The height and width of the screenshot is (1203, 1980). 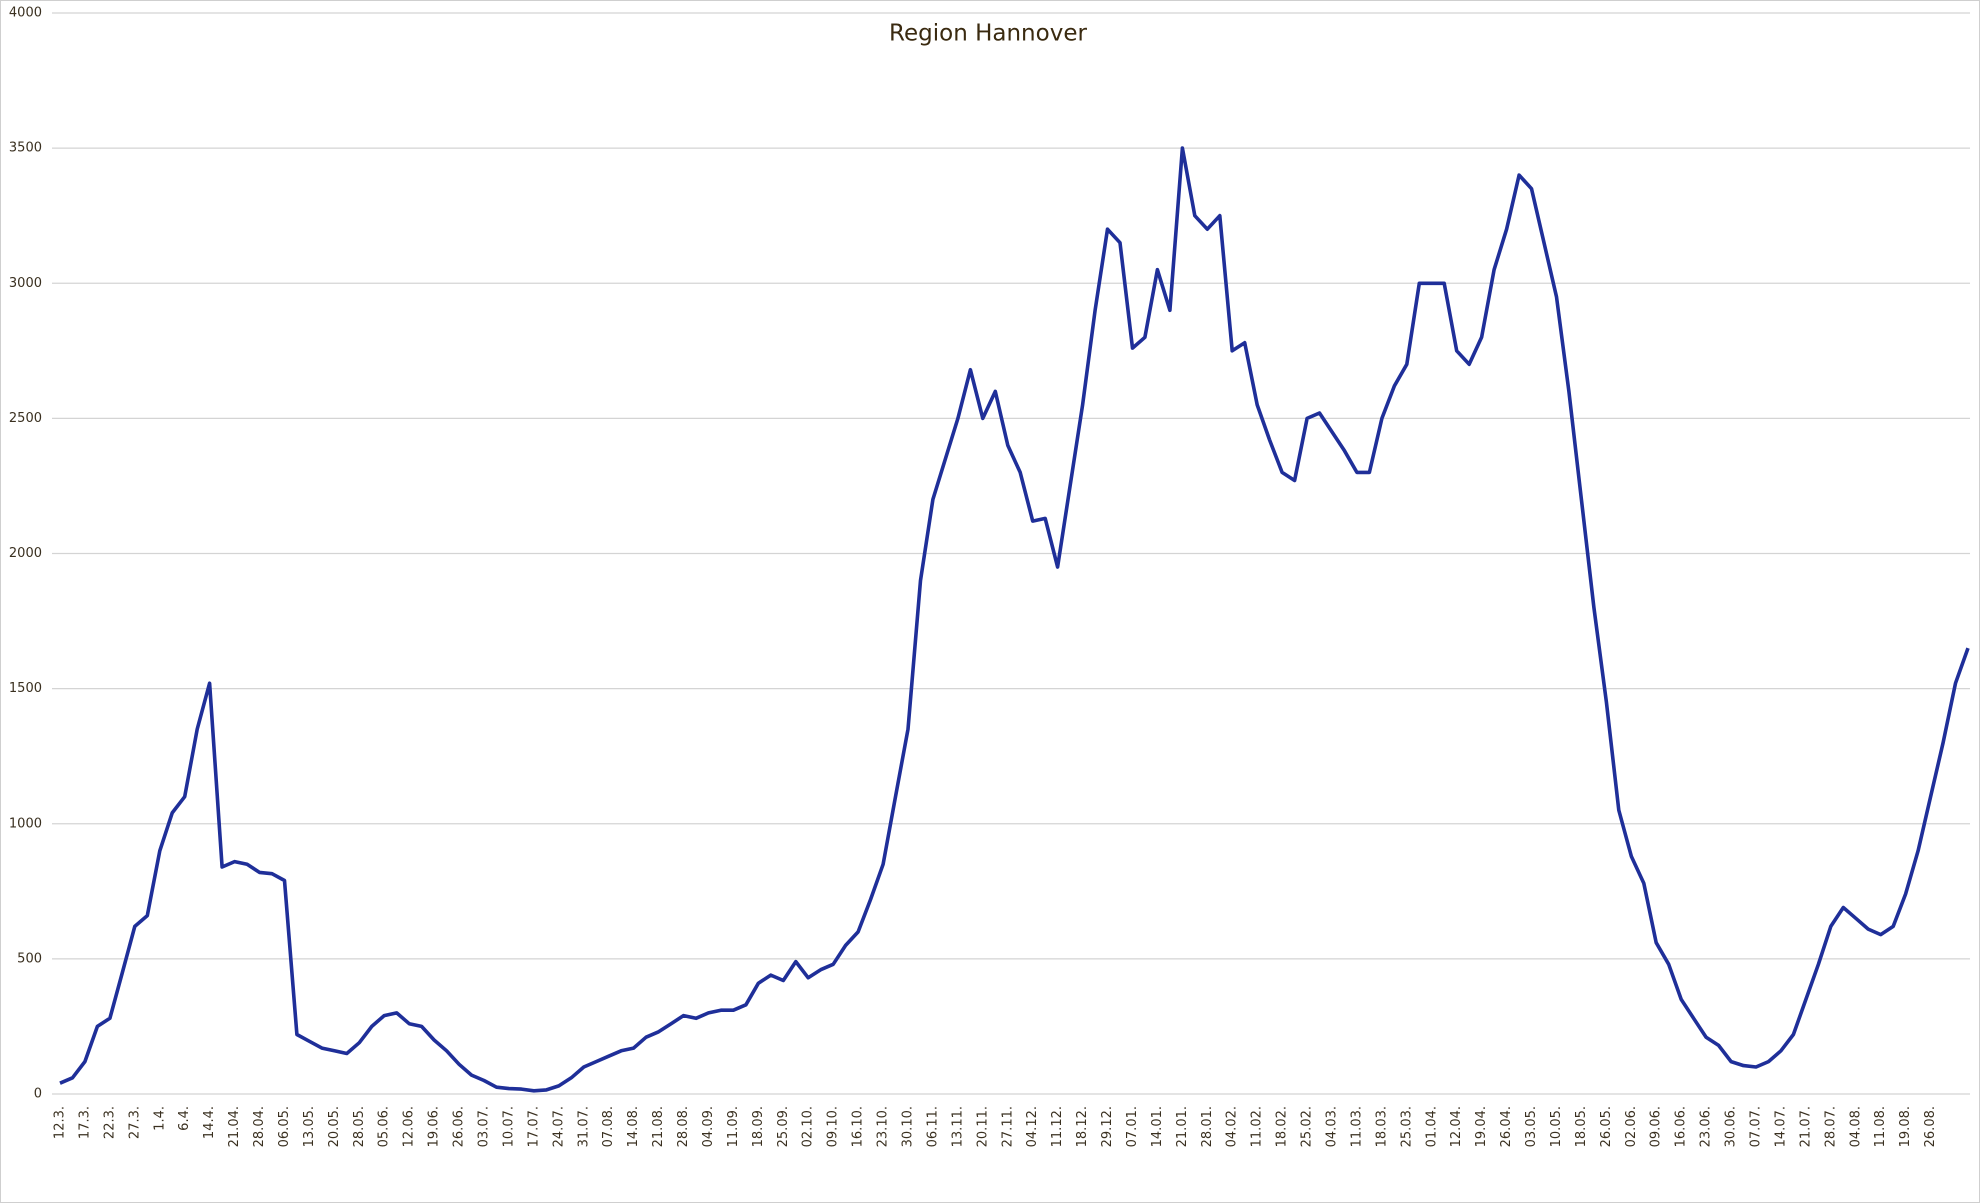 What do you see at coordinates (1182, 1126) in the screenshot?
I see `x-tick-label: 21.01.` at bounding box center [1182, 1126].